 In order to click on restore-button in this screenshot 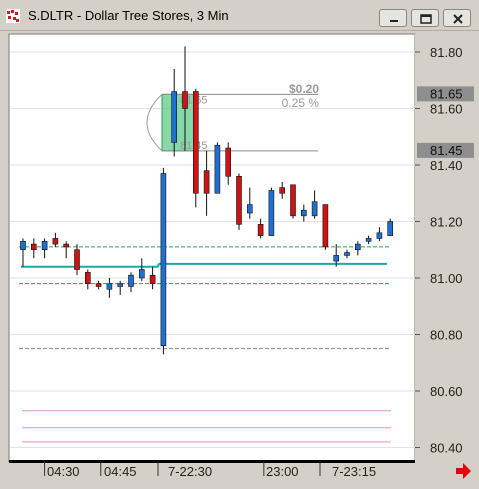, I will do `click(425, 18)`.